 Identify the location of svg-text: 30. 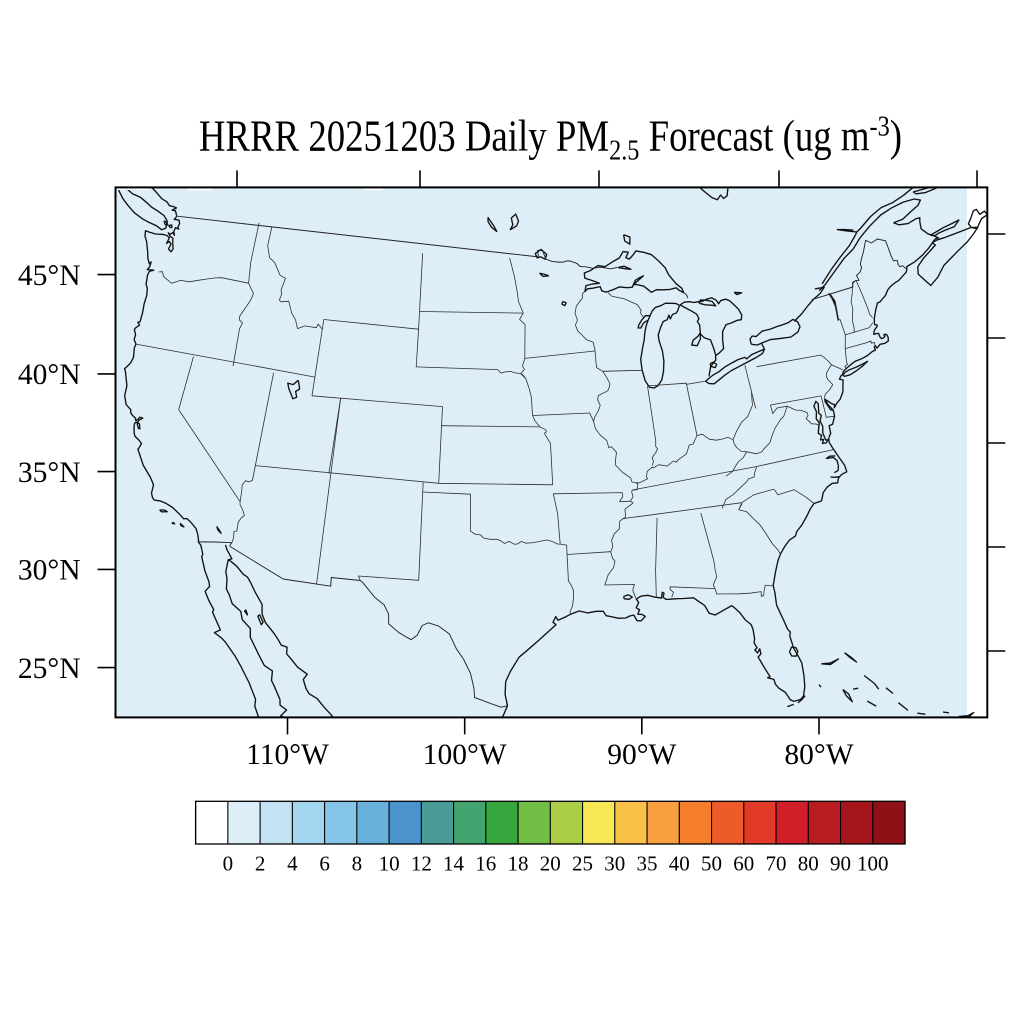
(614, 864).